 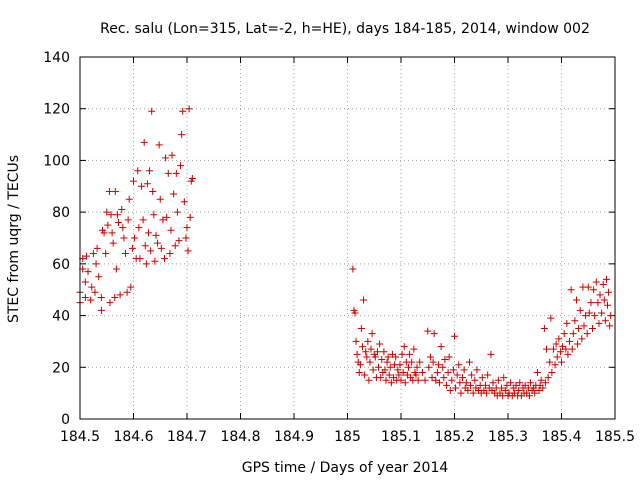 What do you see at coordinates (61, 265) in the screenshot?
I see `y-tick-label: 60` at bounding box center [61, 265].